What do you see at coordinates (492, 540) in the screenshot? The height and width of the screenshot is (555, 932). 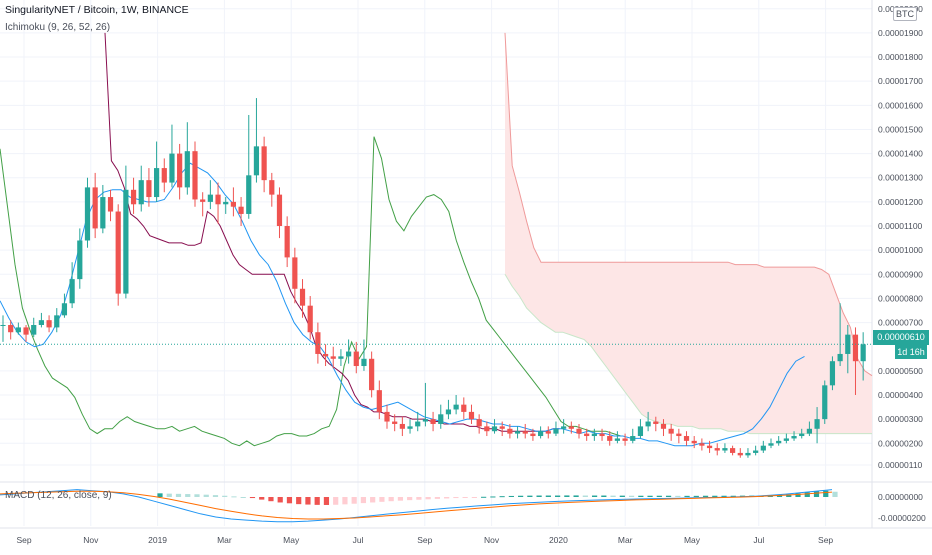 I see `time-tick-label: Nov` at bounding box center [492, 540].